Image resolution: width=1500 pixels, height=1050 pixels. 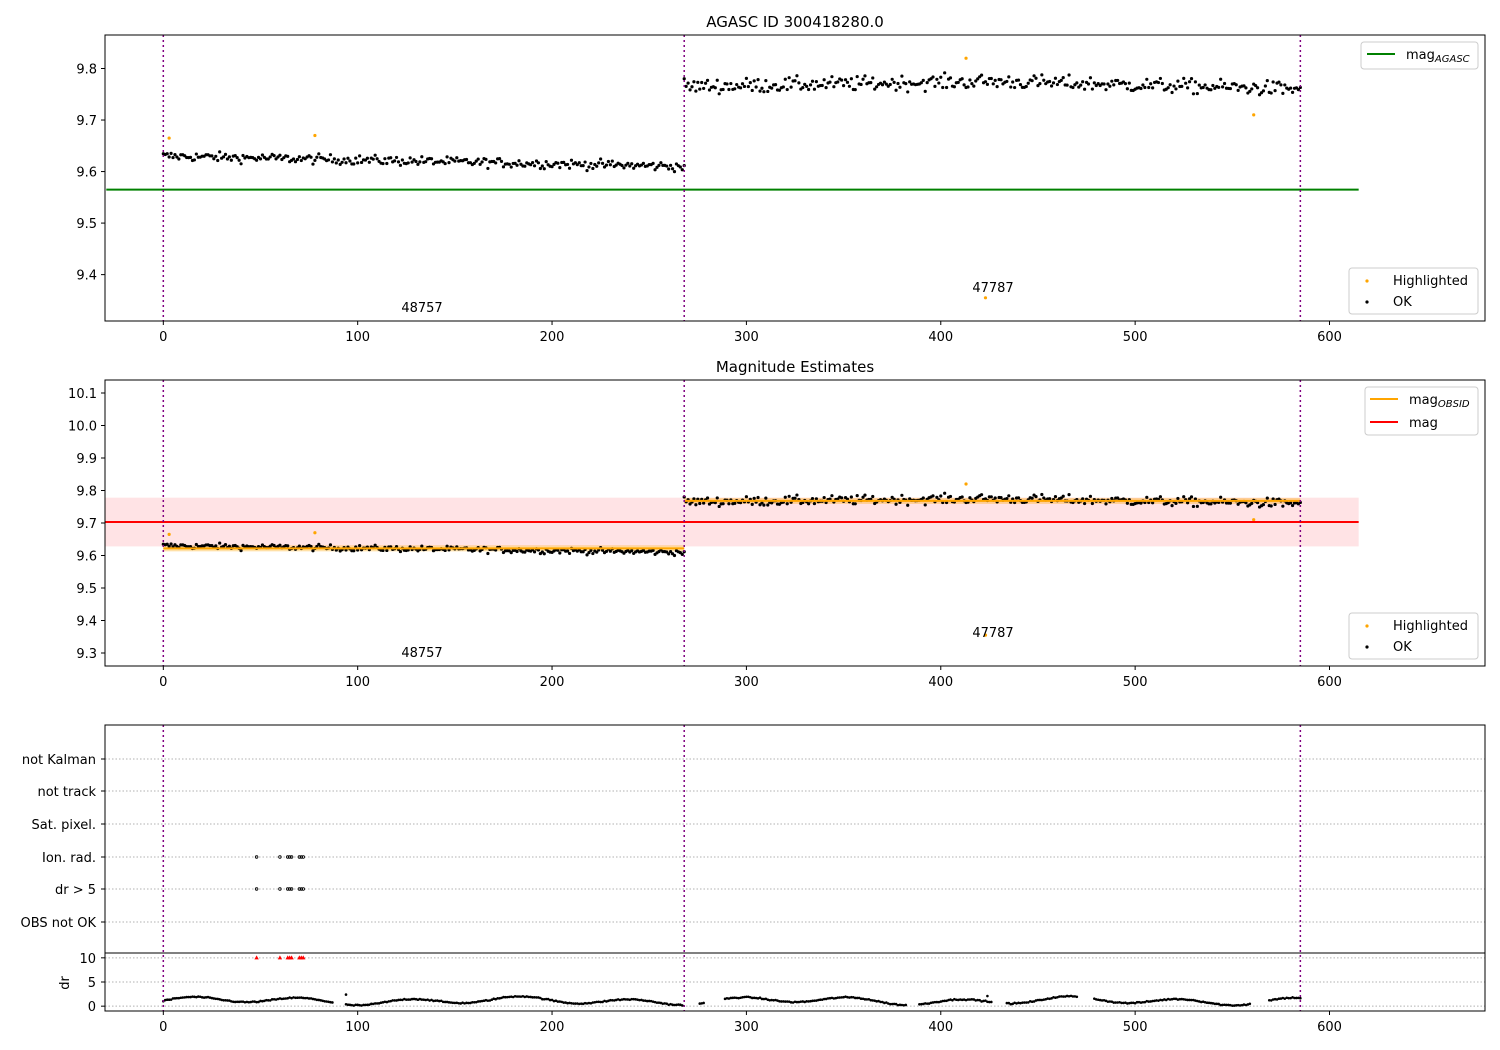 What do you see at coordinates (795, 367) in the screenshot?
I see `magnitude-panel-title: Magnitude Estimates` at bounding box center [795, 367].